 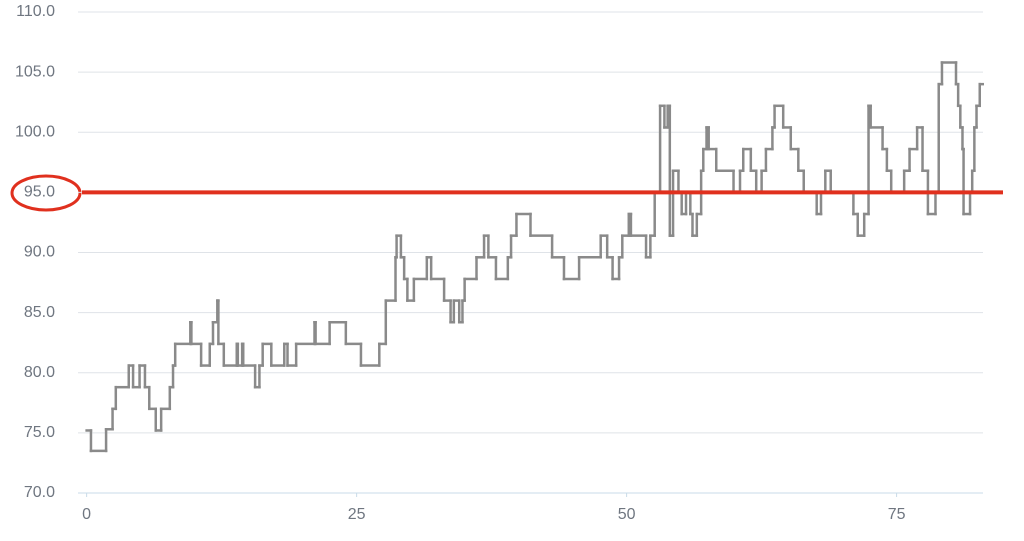 What do you see at coordinates (86, 514) in the screenshot?
I see `x-tick-label: 0` at bounding box center [86, 514].